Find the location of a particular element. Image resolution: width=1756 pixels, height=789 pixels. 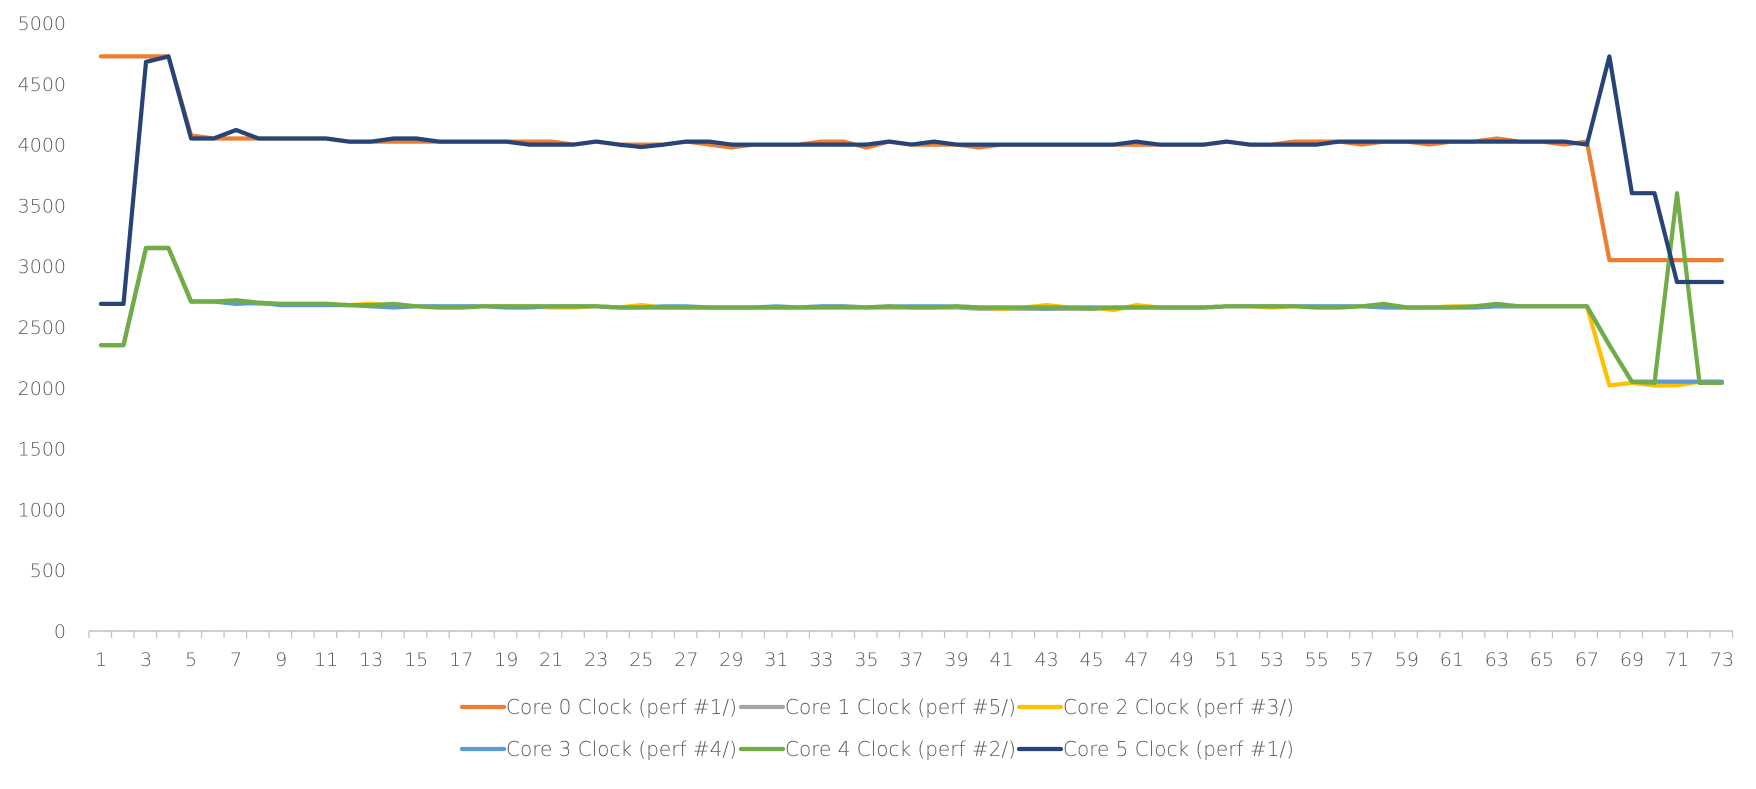

x-tick-label: 13 is located at coordinates (371, 660).